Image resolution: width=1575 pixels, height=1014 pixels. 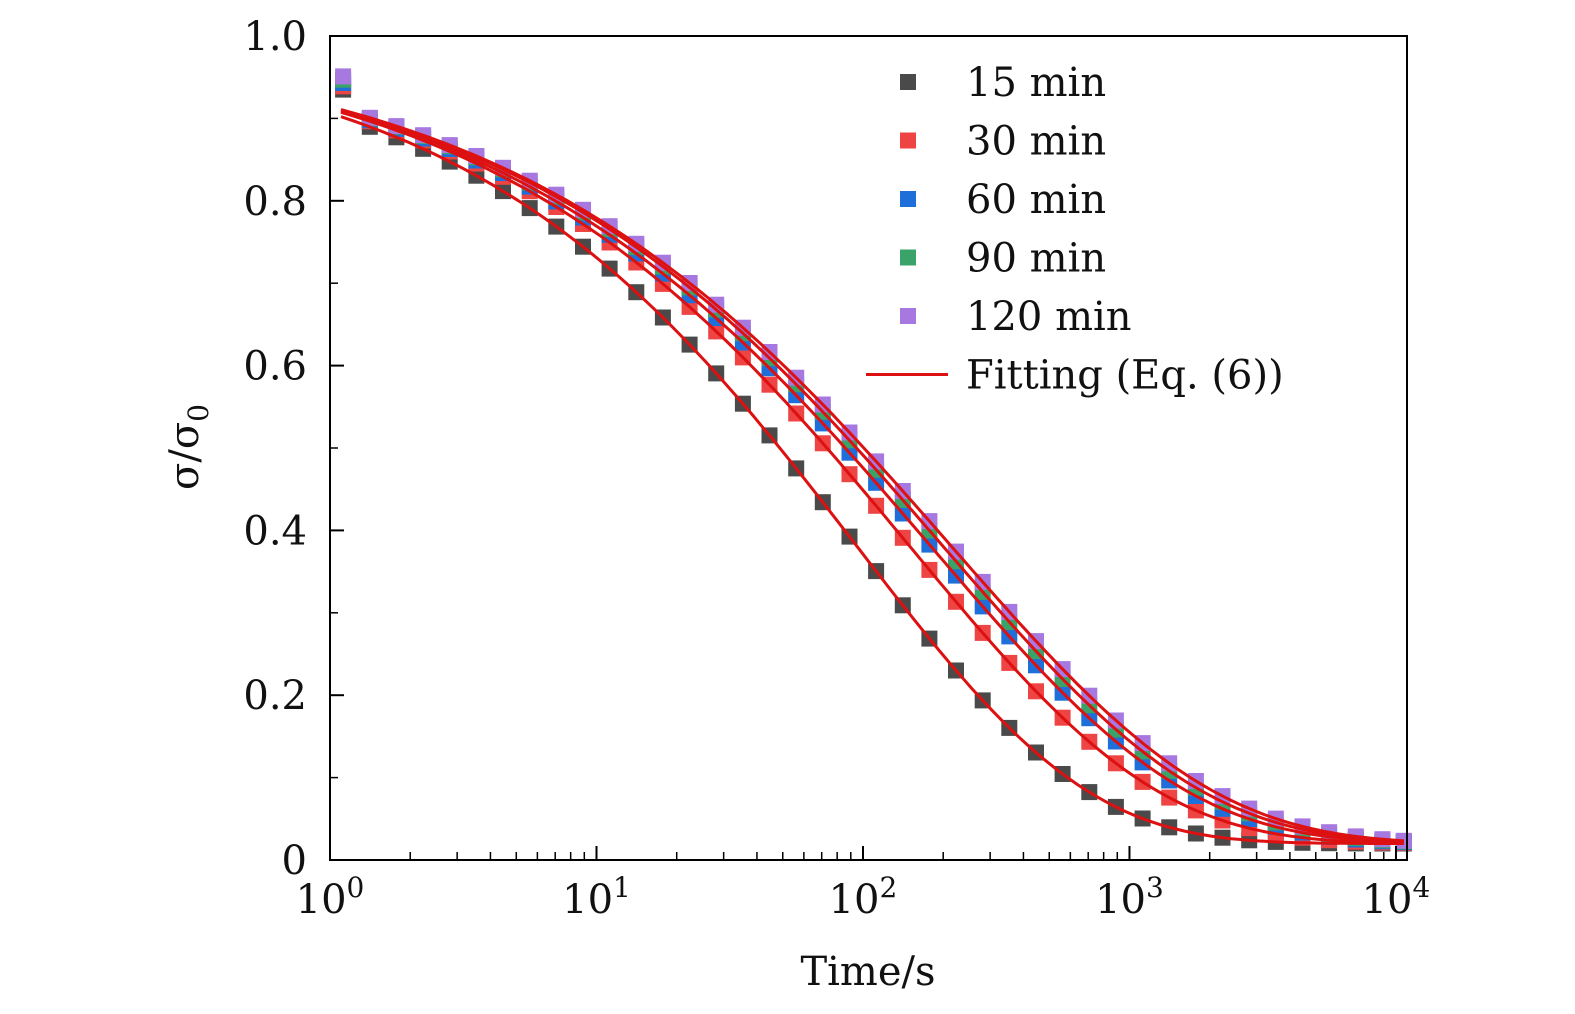 I want to click on y-tick-label: 0.8, so click(x=275, y=202).